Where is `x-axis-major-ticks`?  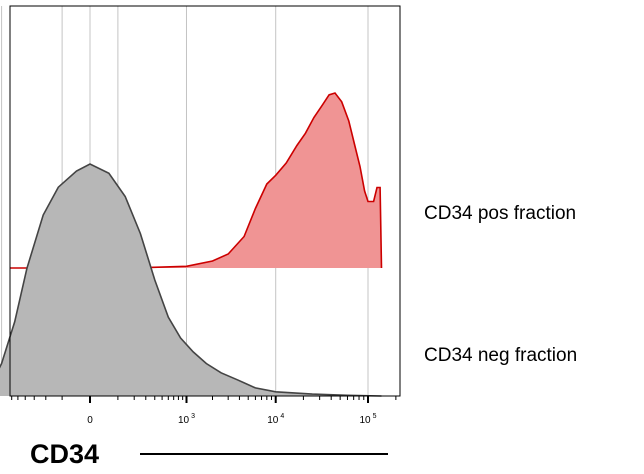
x-axis-major-ticks is located at coordinates (229, 399).